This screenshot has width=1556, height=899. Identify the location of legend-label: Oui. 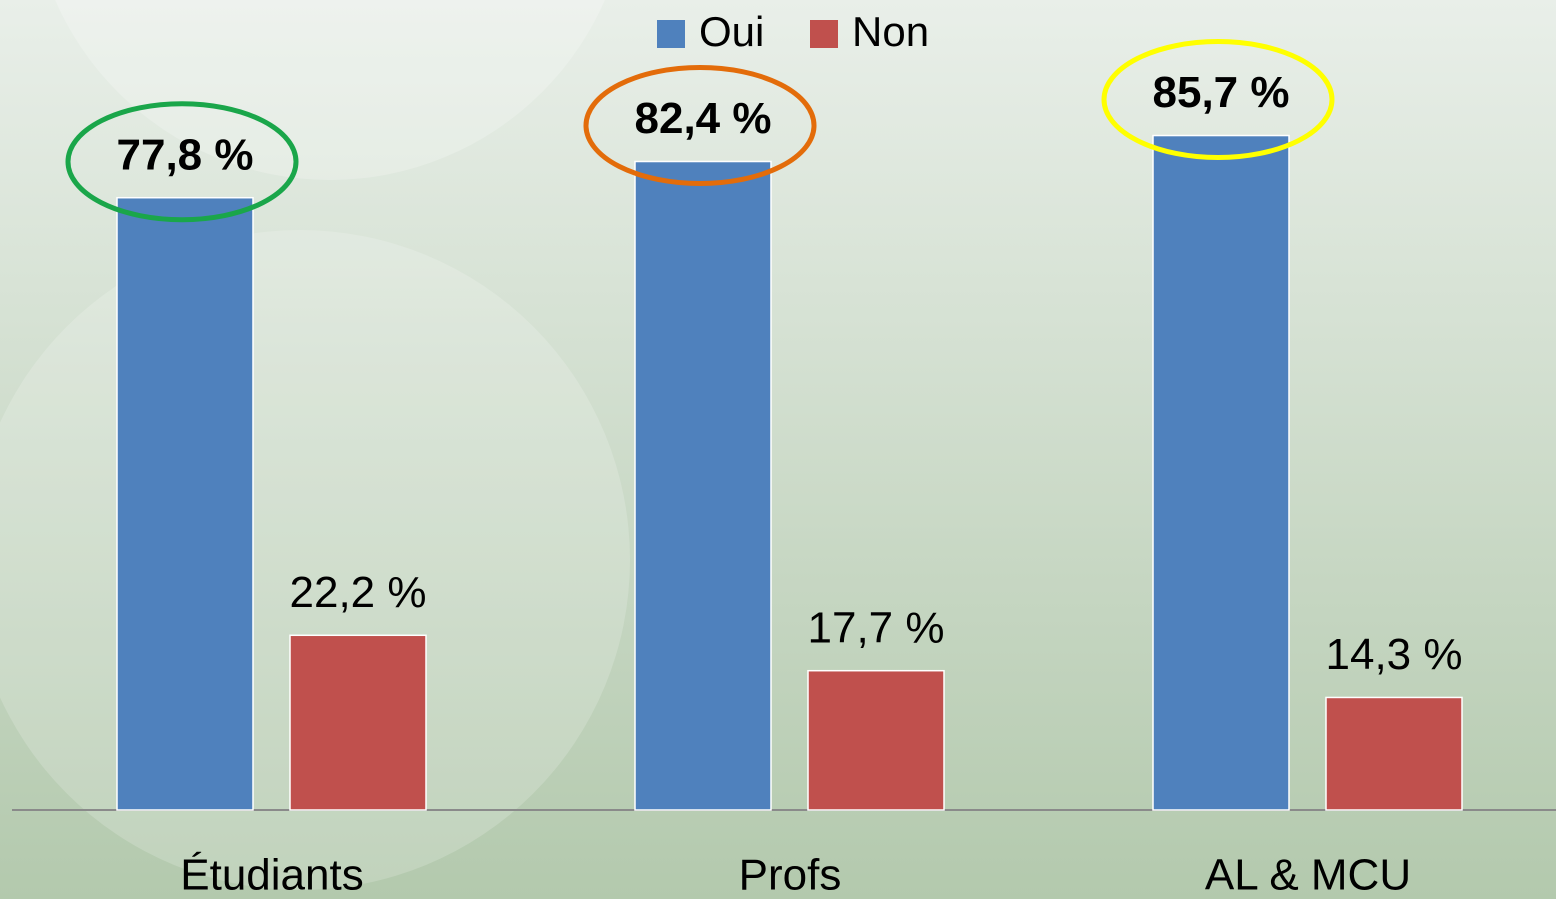
(731, 31).